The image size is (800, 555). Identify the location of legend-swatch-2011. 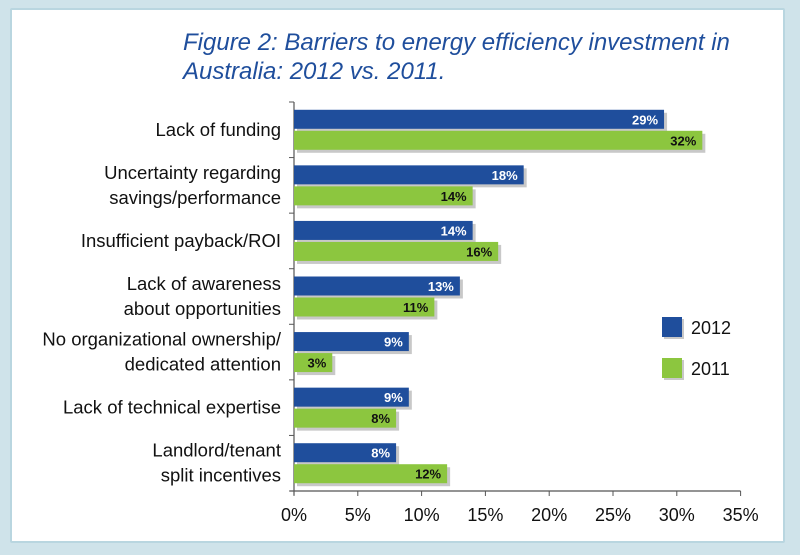
(672, 368).